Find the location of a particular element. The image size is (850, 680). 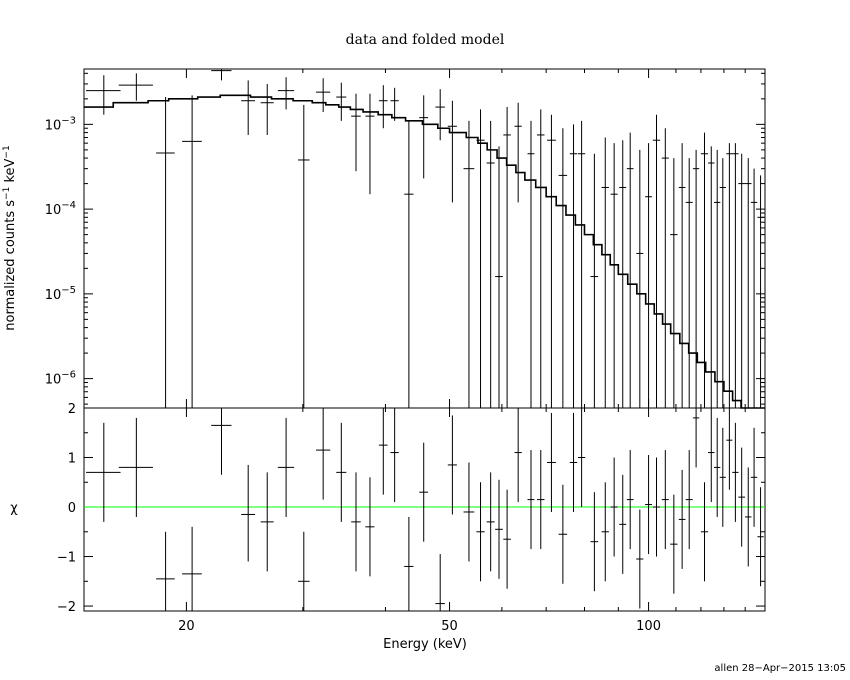

chart-title: data and folded model is located at coordinates (425, 40).